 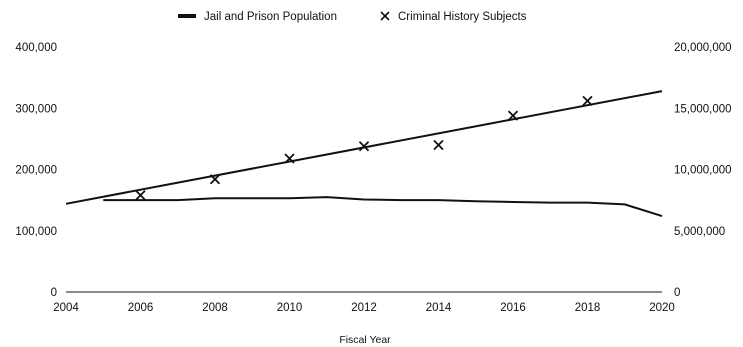 I want to click on x-tick-label: 2020, so click(x=662, y=308).